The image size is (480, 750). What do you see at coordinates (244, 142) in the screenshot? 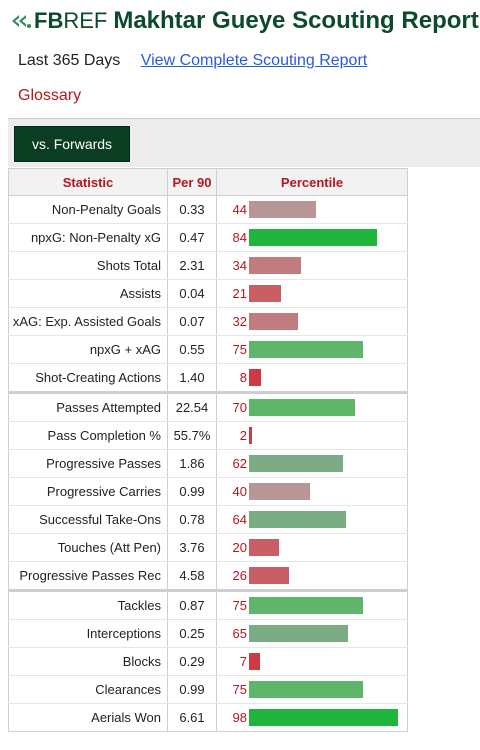
I see `tab-strip: vs. Forwards` at bounding box center [244, 142].